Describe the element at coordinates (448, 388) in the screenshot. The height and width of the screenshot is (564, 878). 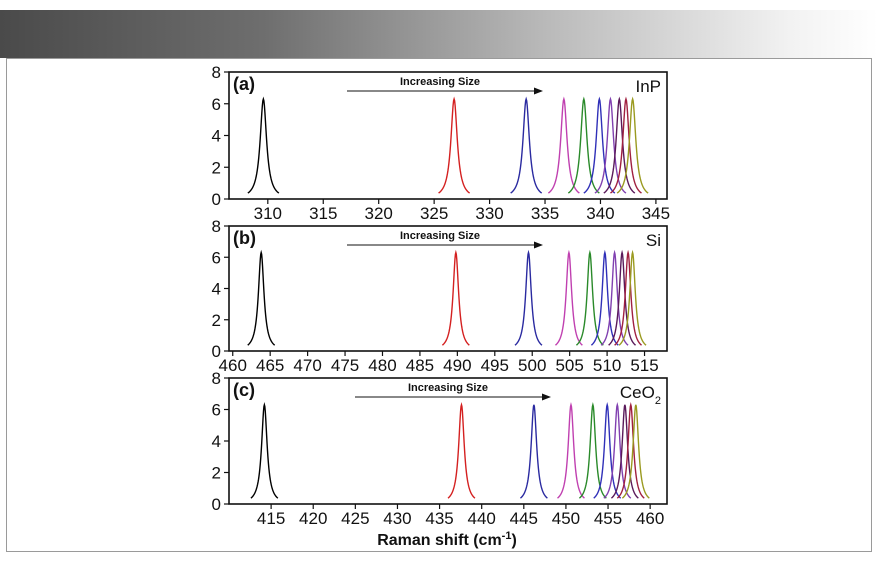
I see `panel-c-annotation: Increasing Size` at that location.